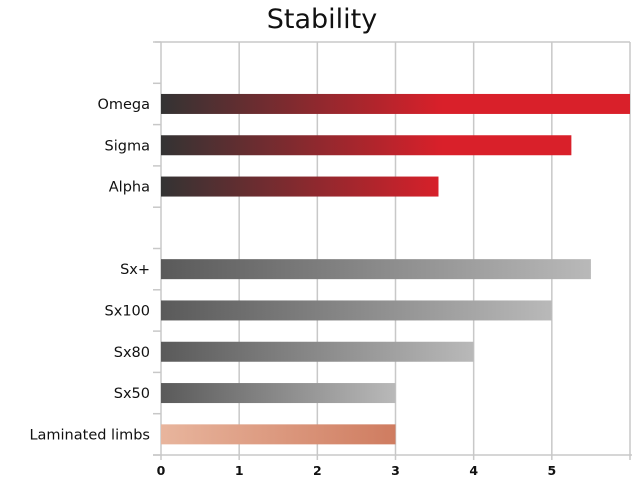 This screenshot has height=481, width=632. What do you see at coordinates (317, 470) in the screenshot?
I see `x-tick-label: 2` at bounding box center [317, 470].